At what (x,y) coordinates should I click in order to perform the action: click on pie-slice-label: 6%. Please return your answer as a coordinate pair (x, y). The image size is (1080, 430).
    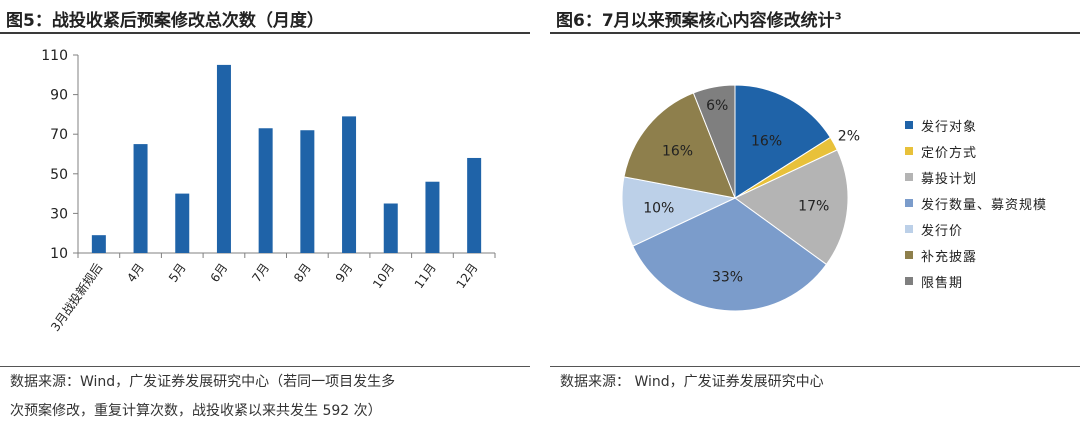
    Looking at the image, I should click on (717, 106).